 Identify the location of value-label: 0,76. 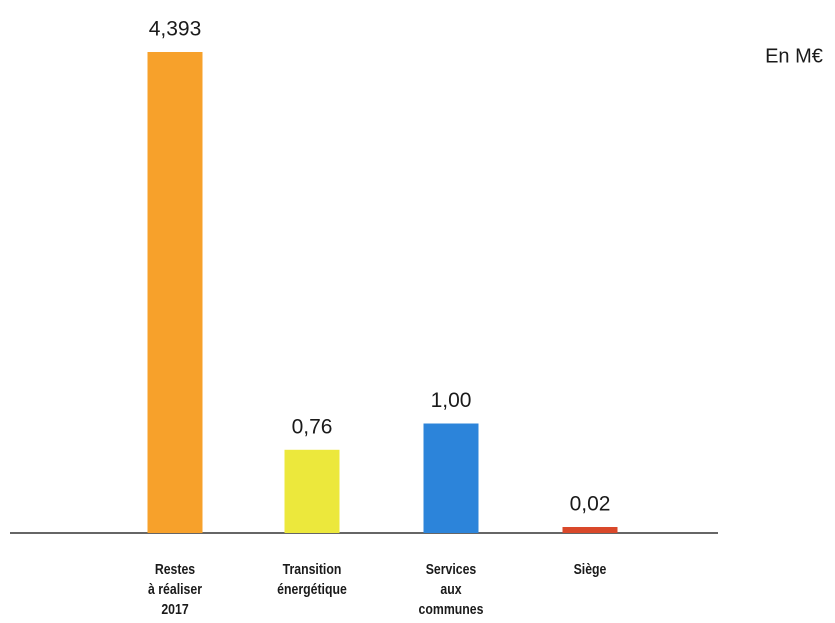
(312, 426).